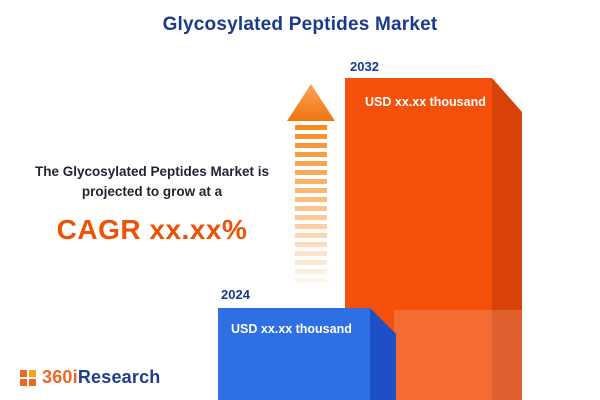 The image size is (600, 400). I want to click on logo-suffix: Research, so click(119, 377).